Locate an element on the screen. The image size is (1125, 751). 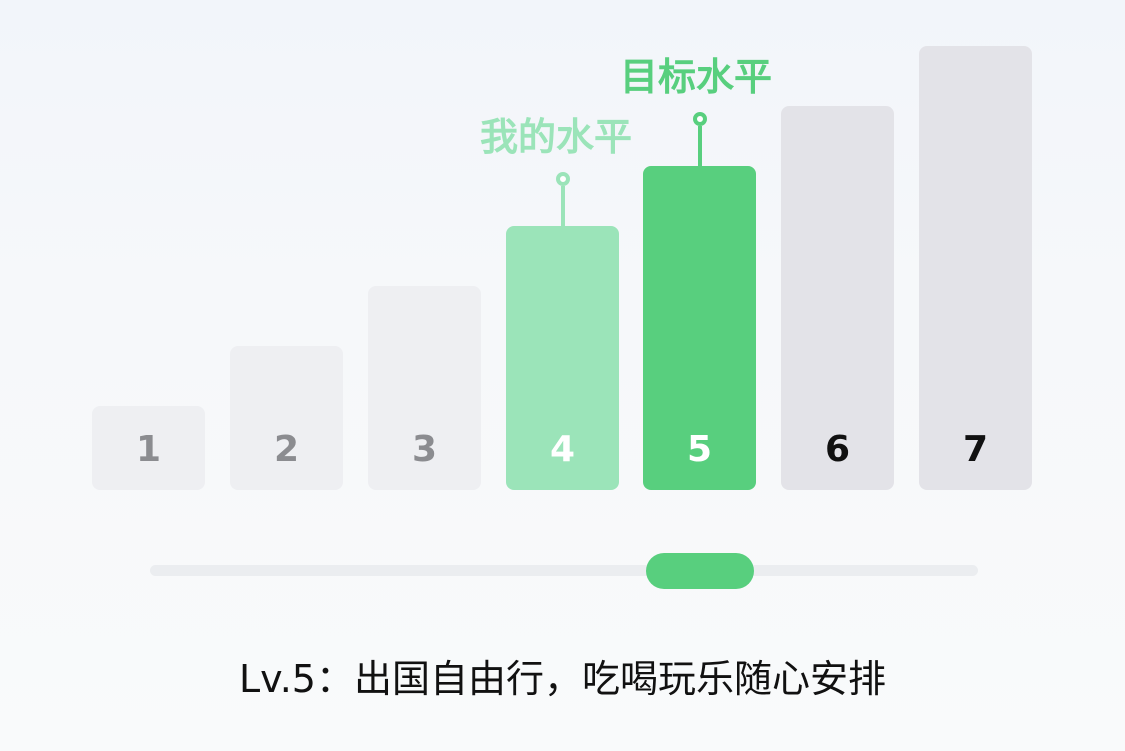
my-level-marker-stem is located at coordinates (563, 206).